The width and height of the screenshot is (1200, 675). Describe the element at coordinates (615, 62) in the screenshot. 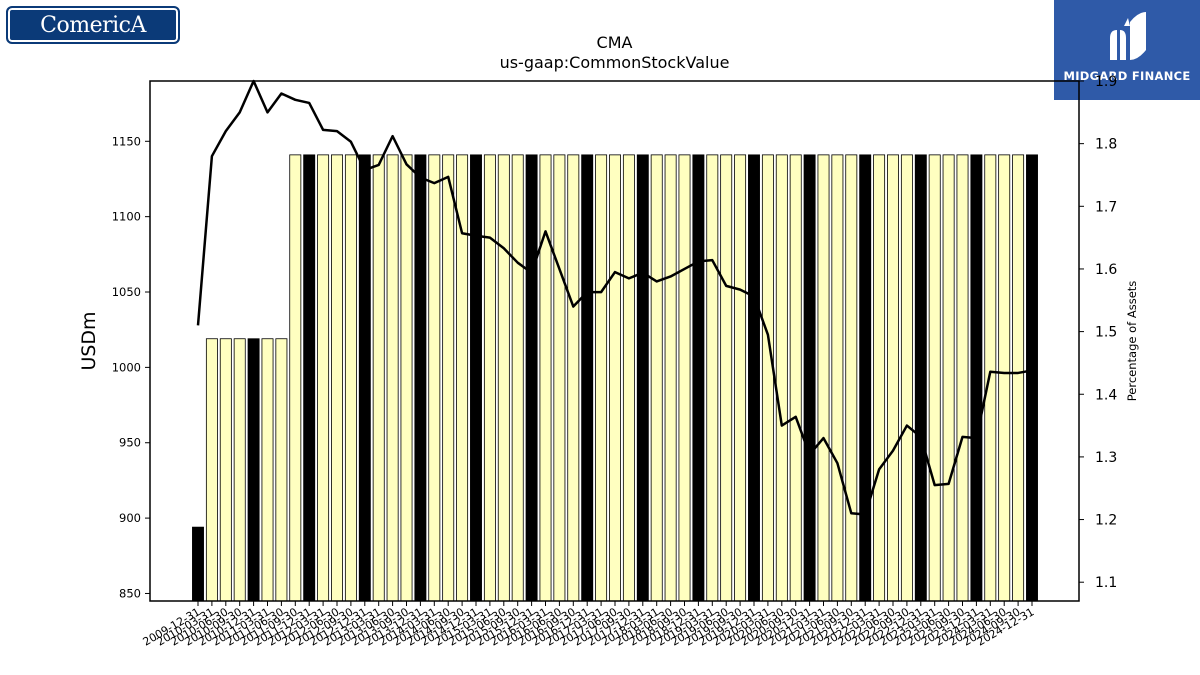

I see `chart-subtitle: us-gaap:CommonStockValue` at that location.